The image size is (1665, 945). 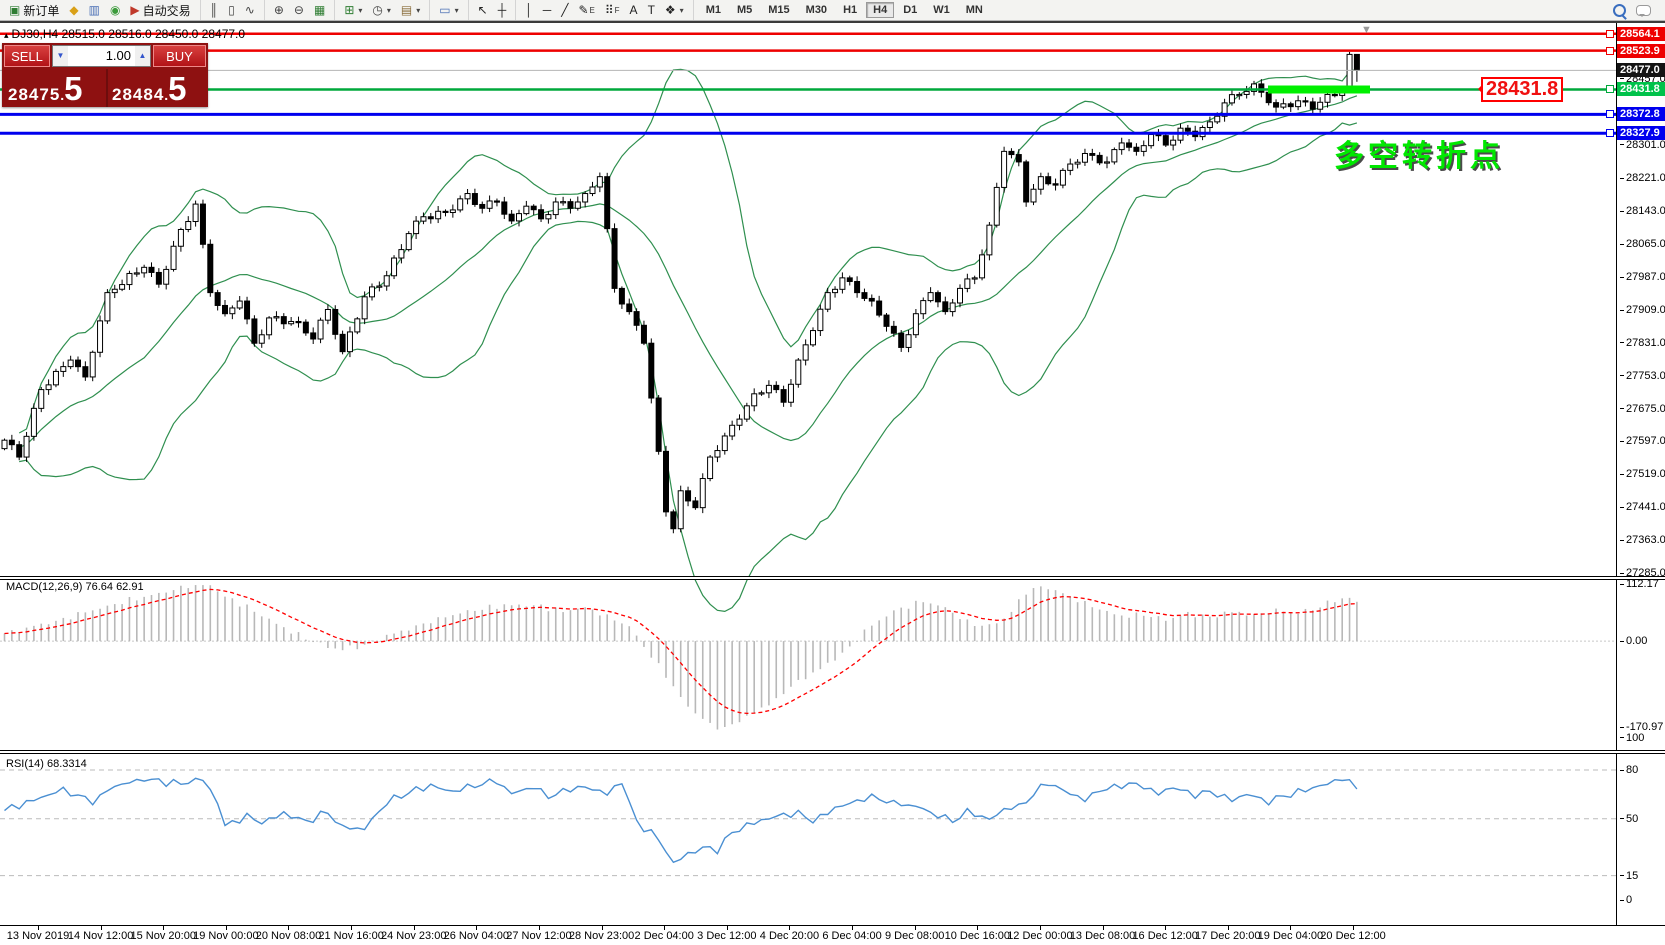 I want to click on bar-chart-button: ║, so click(x=214, y=10).